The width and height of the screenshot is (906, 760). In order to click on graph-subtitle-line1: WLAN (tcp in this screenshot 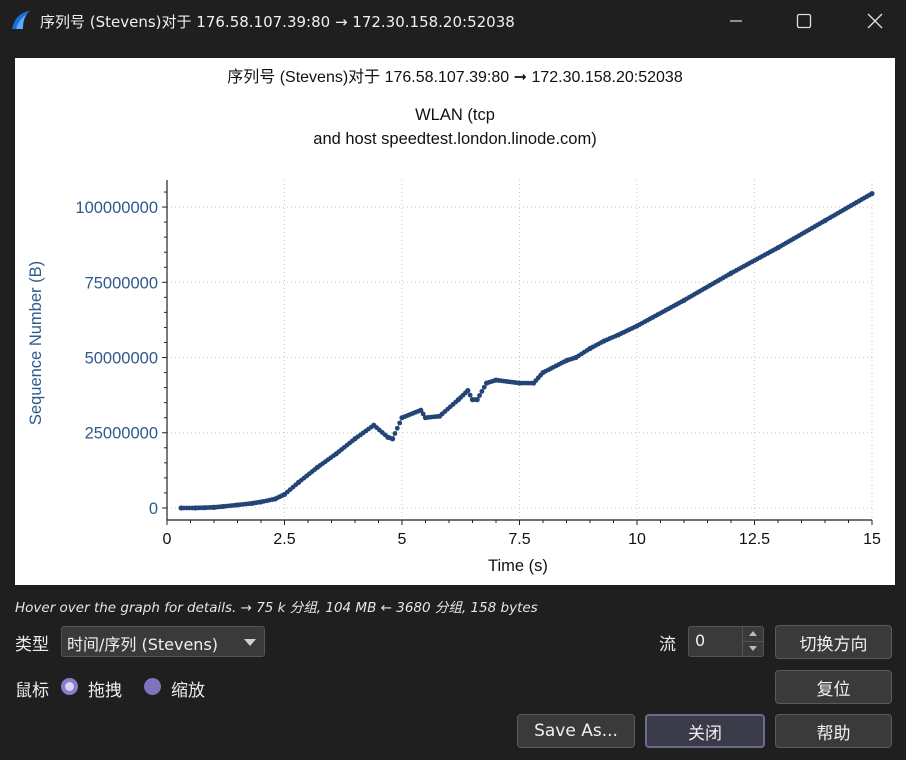, I will do `click(455, 115)`.